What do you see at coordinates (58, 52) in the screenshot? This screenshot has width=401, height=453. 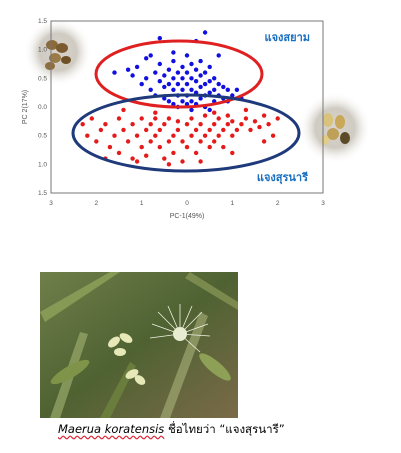 I see `siam-seed-image` at bounding box center [58, 52].